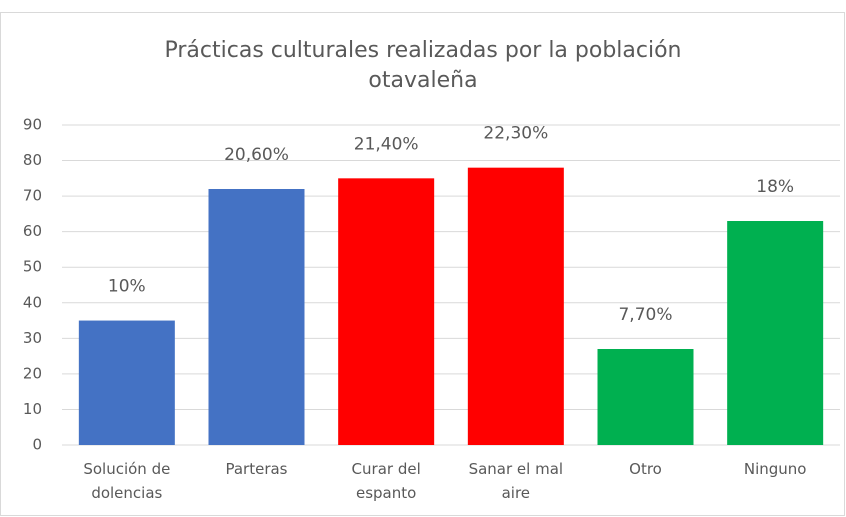 This screenshot has height=517, width=846. I want to click on x-tick-label: Parteras, so click(256, 469).